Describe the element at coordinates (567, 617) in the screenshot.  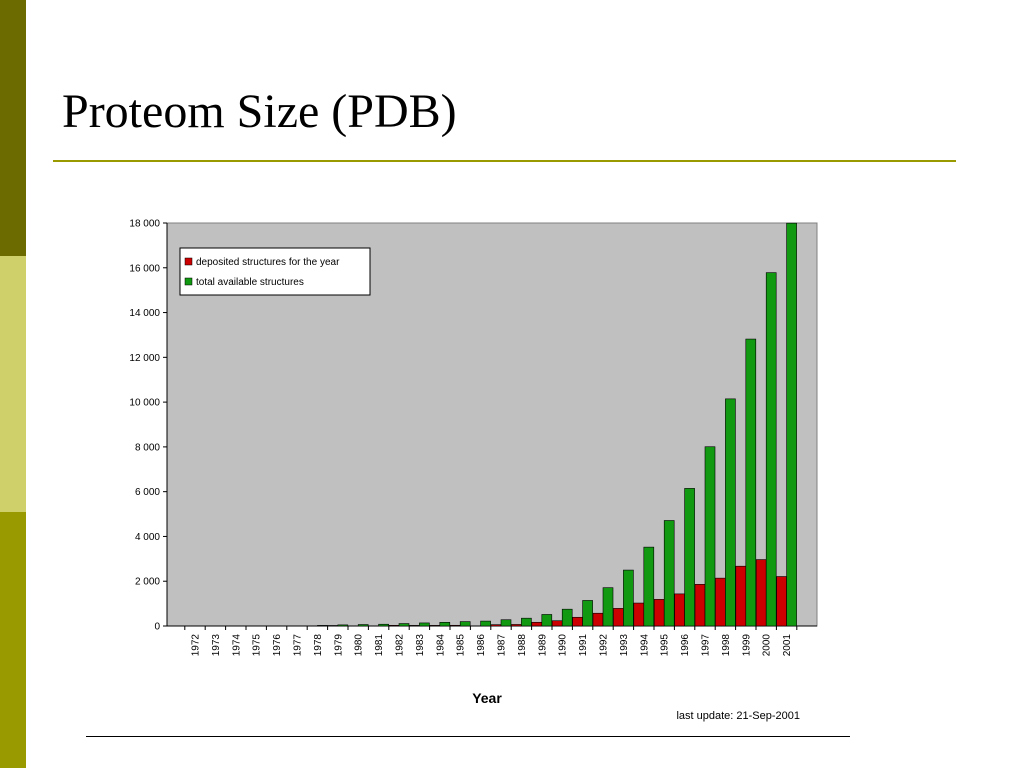
I see `bar-total-1990` at that location.